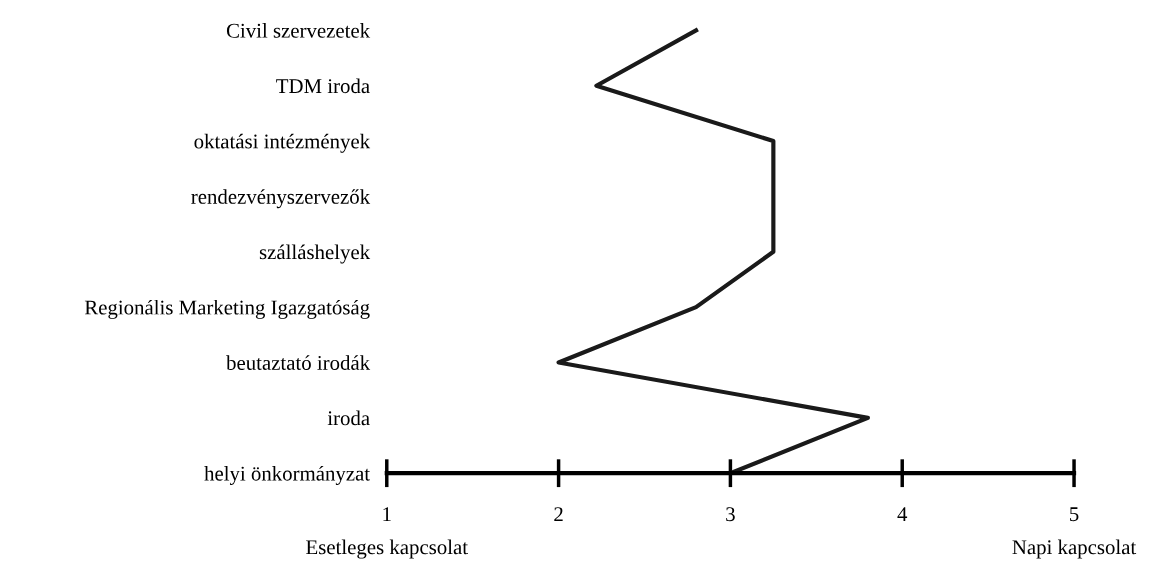 This screenshot has height=564, width=1158. I want to click on y-tick-label: rendezvényszervezők, so click(281, 199).